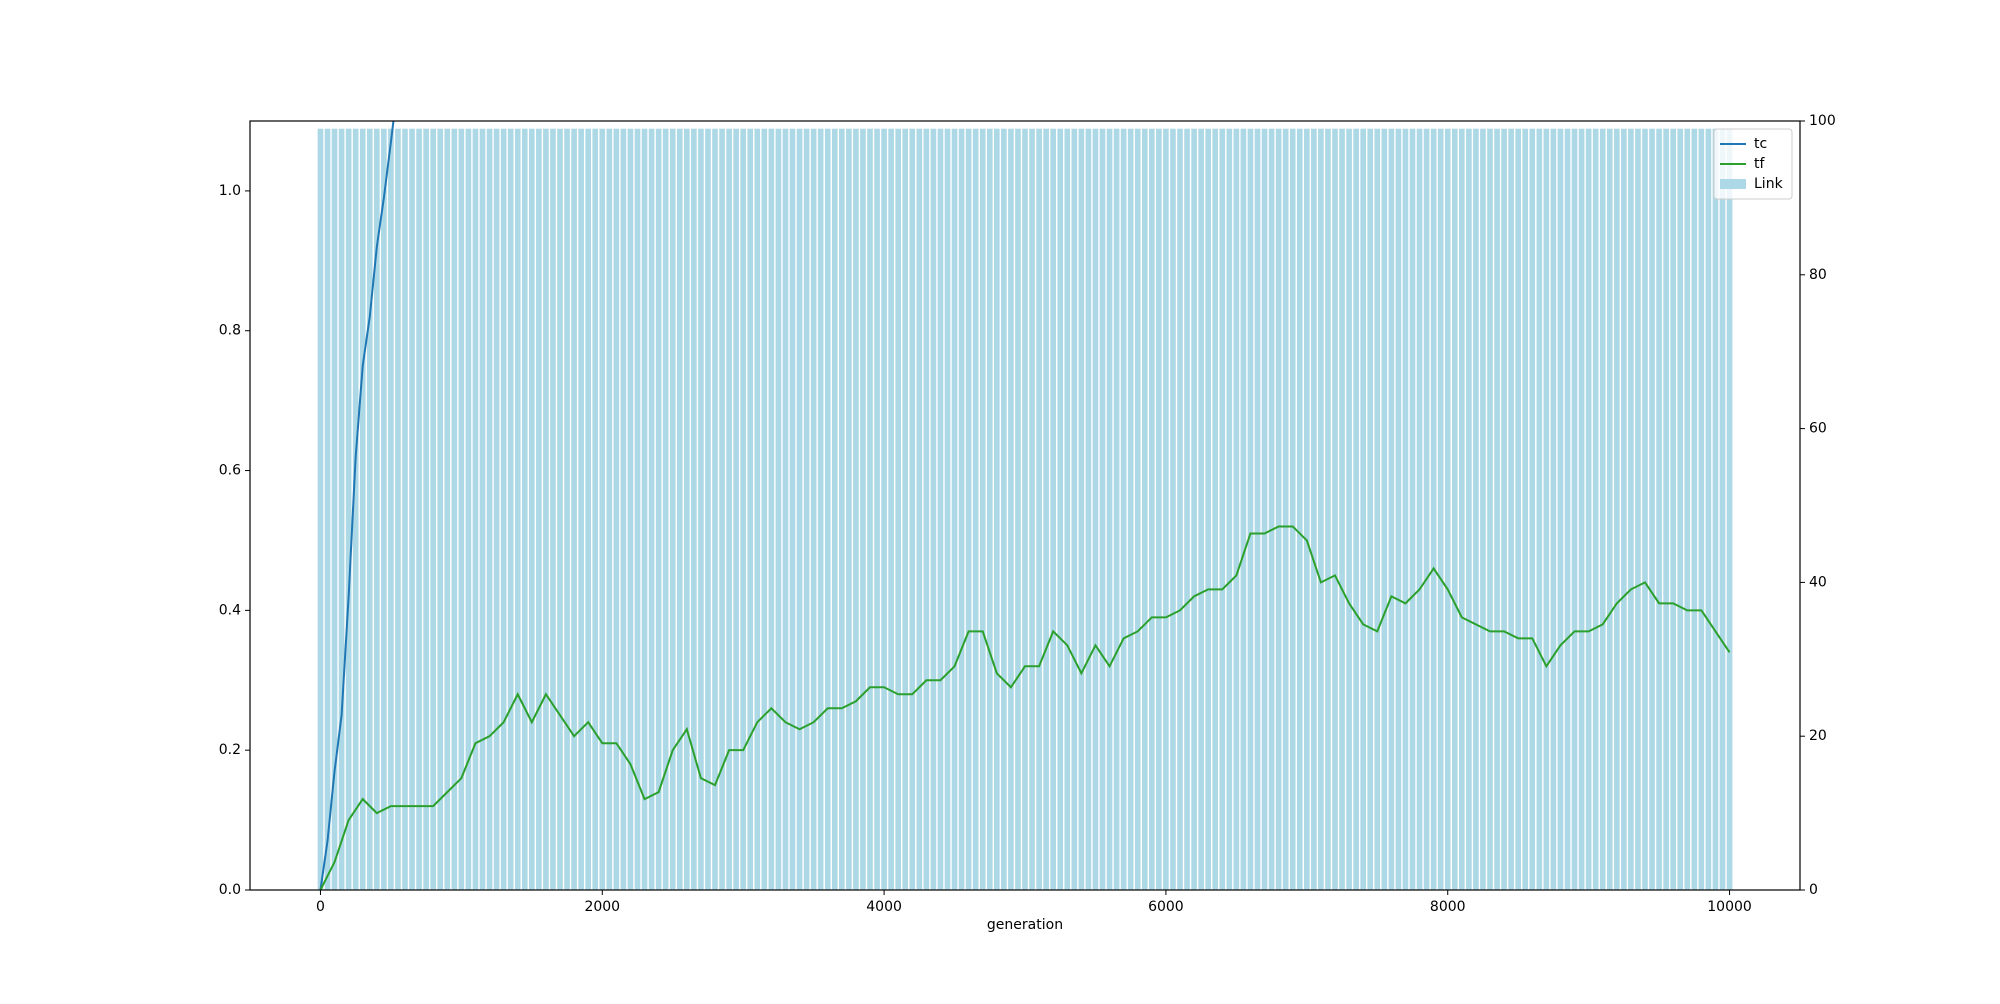 This screenshot has height=1004, width=2000. I want to click on y2-tick-label: 60, so click(1818, 429).